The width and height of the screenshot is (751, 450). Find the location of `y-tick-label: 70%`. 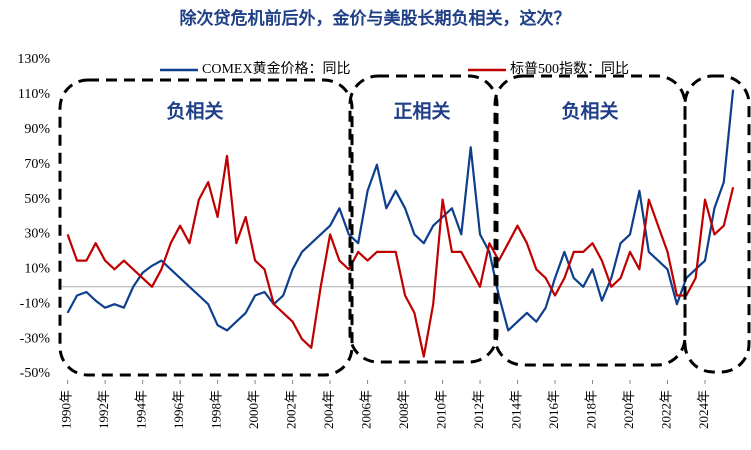

y-tick-label: 70% is located at coordinates (37, 164).